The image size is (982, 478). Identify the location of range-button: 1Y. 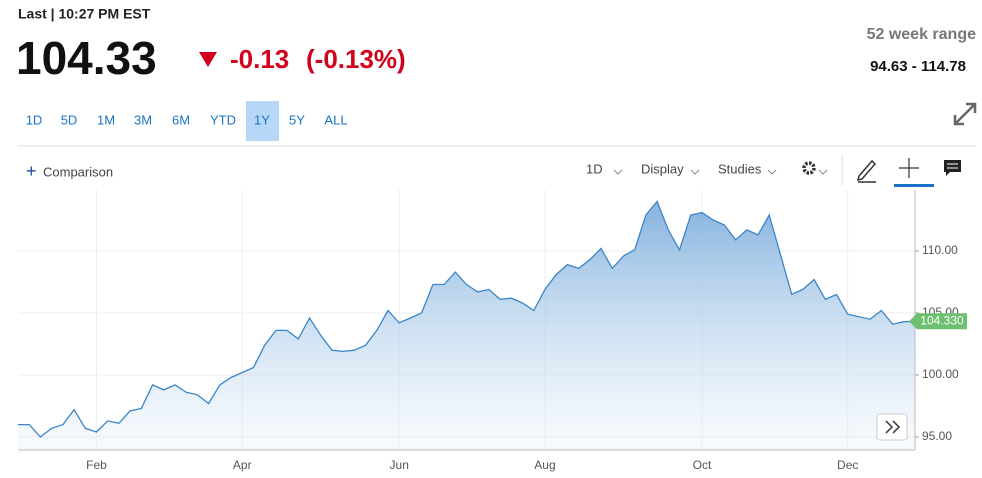
(262, 119).